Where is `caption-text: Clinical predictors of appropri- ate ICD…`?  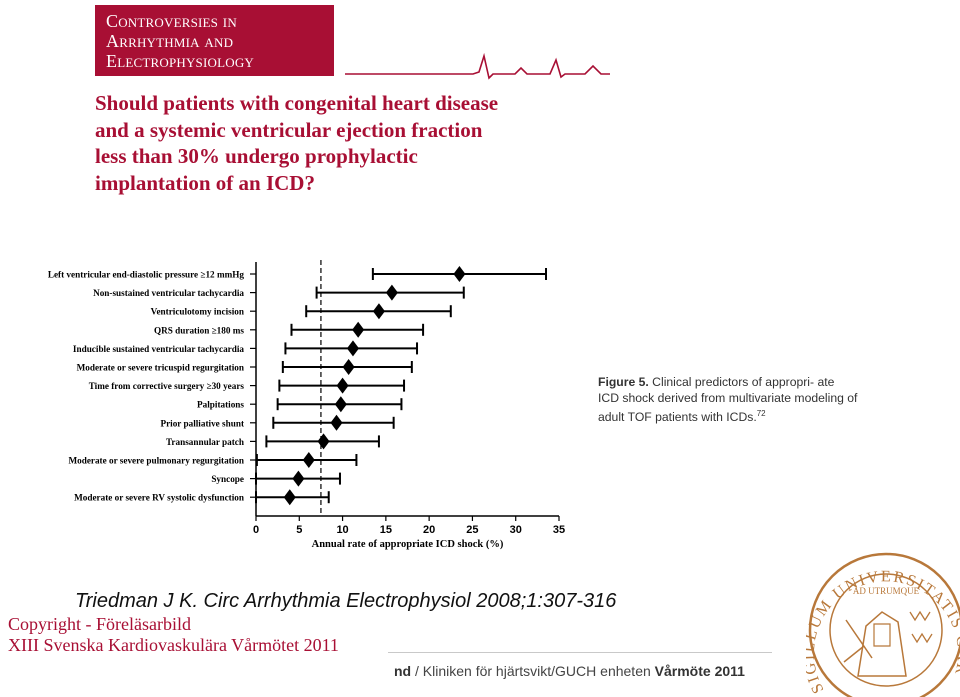
caption-text: Clinical predictors of appropri- ate ICD… is located at coordinates (728, 400).